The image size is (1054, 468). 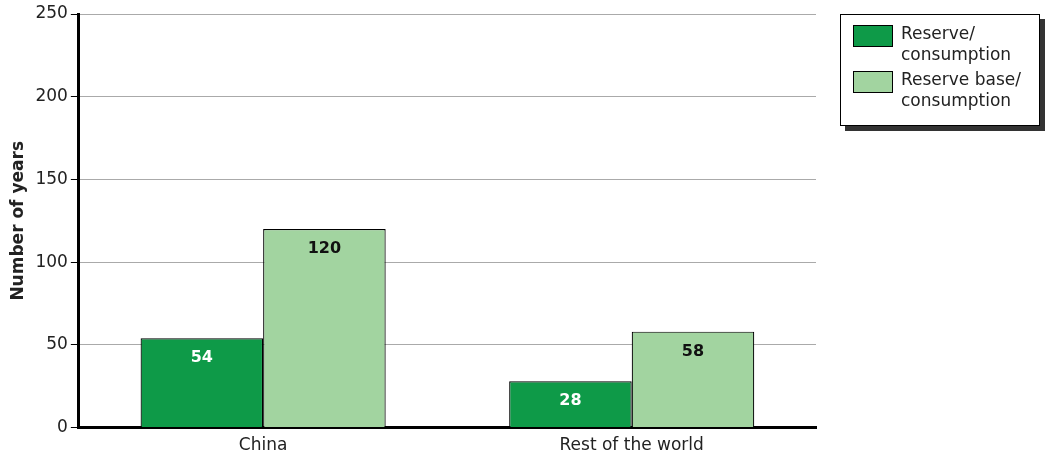 What do you see at coordinates (62, 426) in the screenshot?
I see `y-tick-label: 0` at bounding box center [62, 426].